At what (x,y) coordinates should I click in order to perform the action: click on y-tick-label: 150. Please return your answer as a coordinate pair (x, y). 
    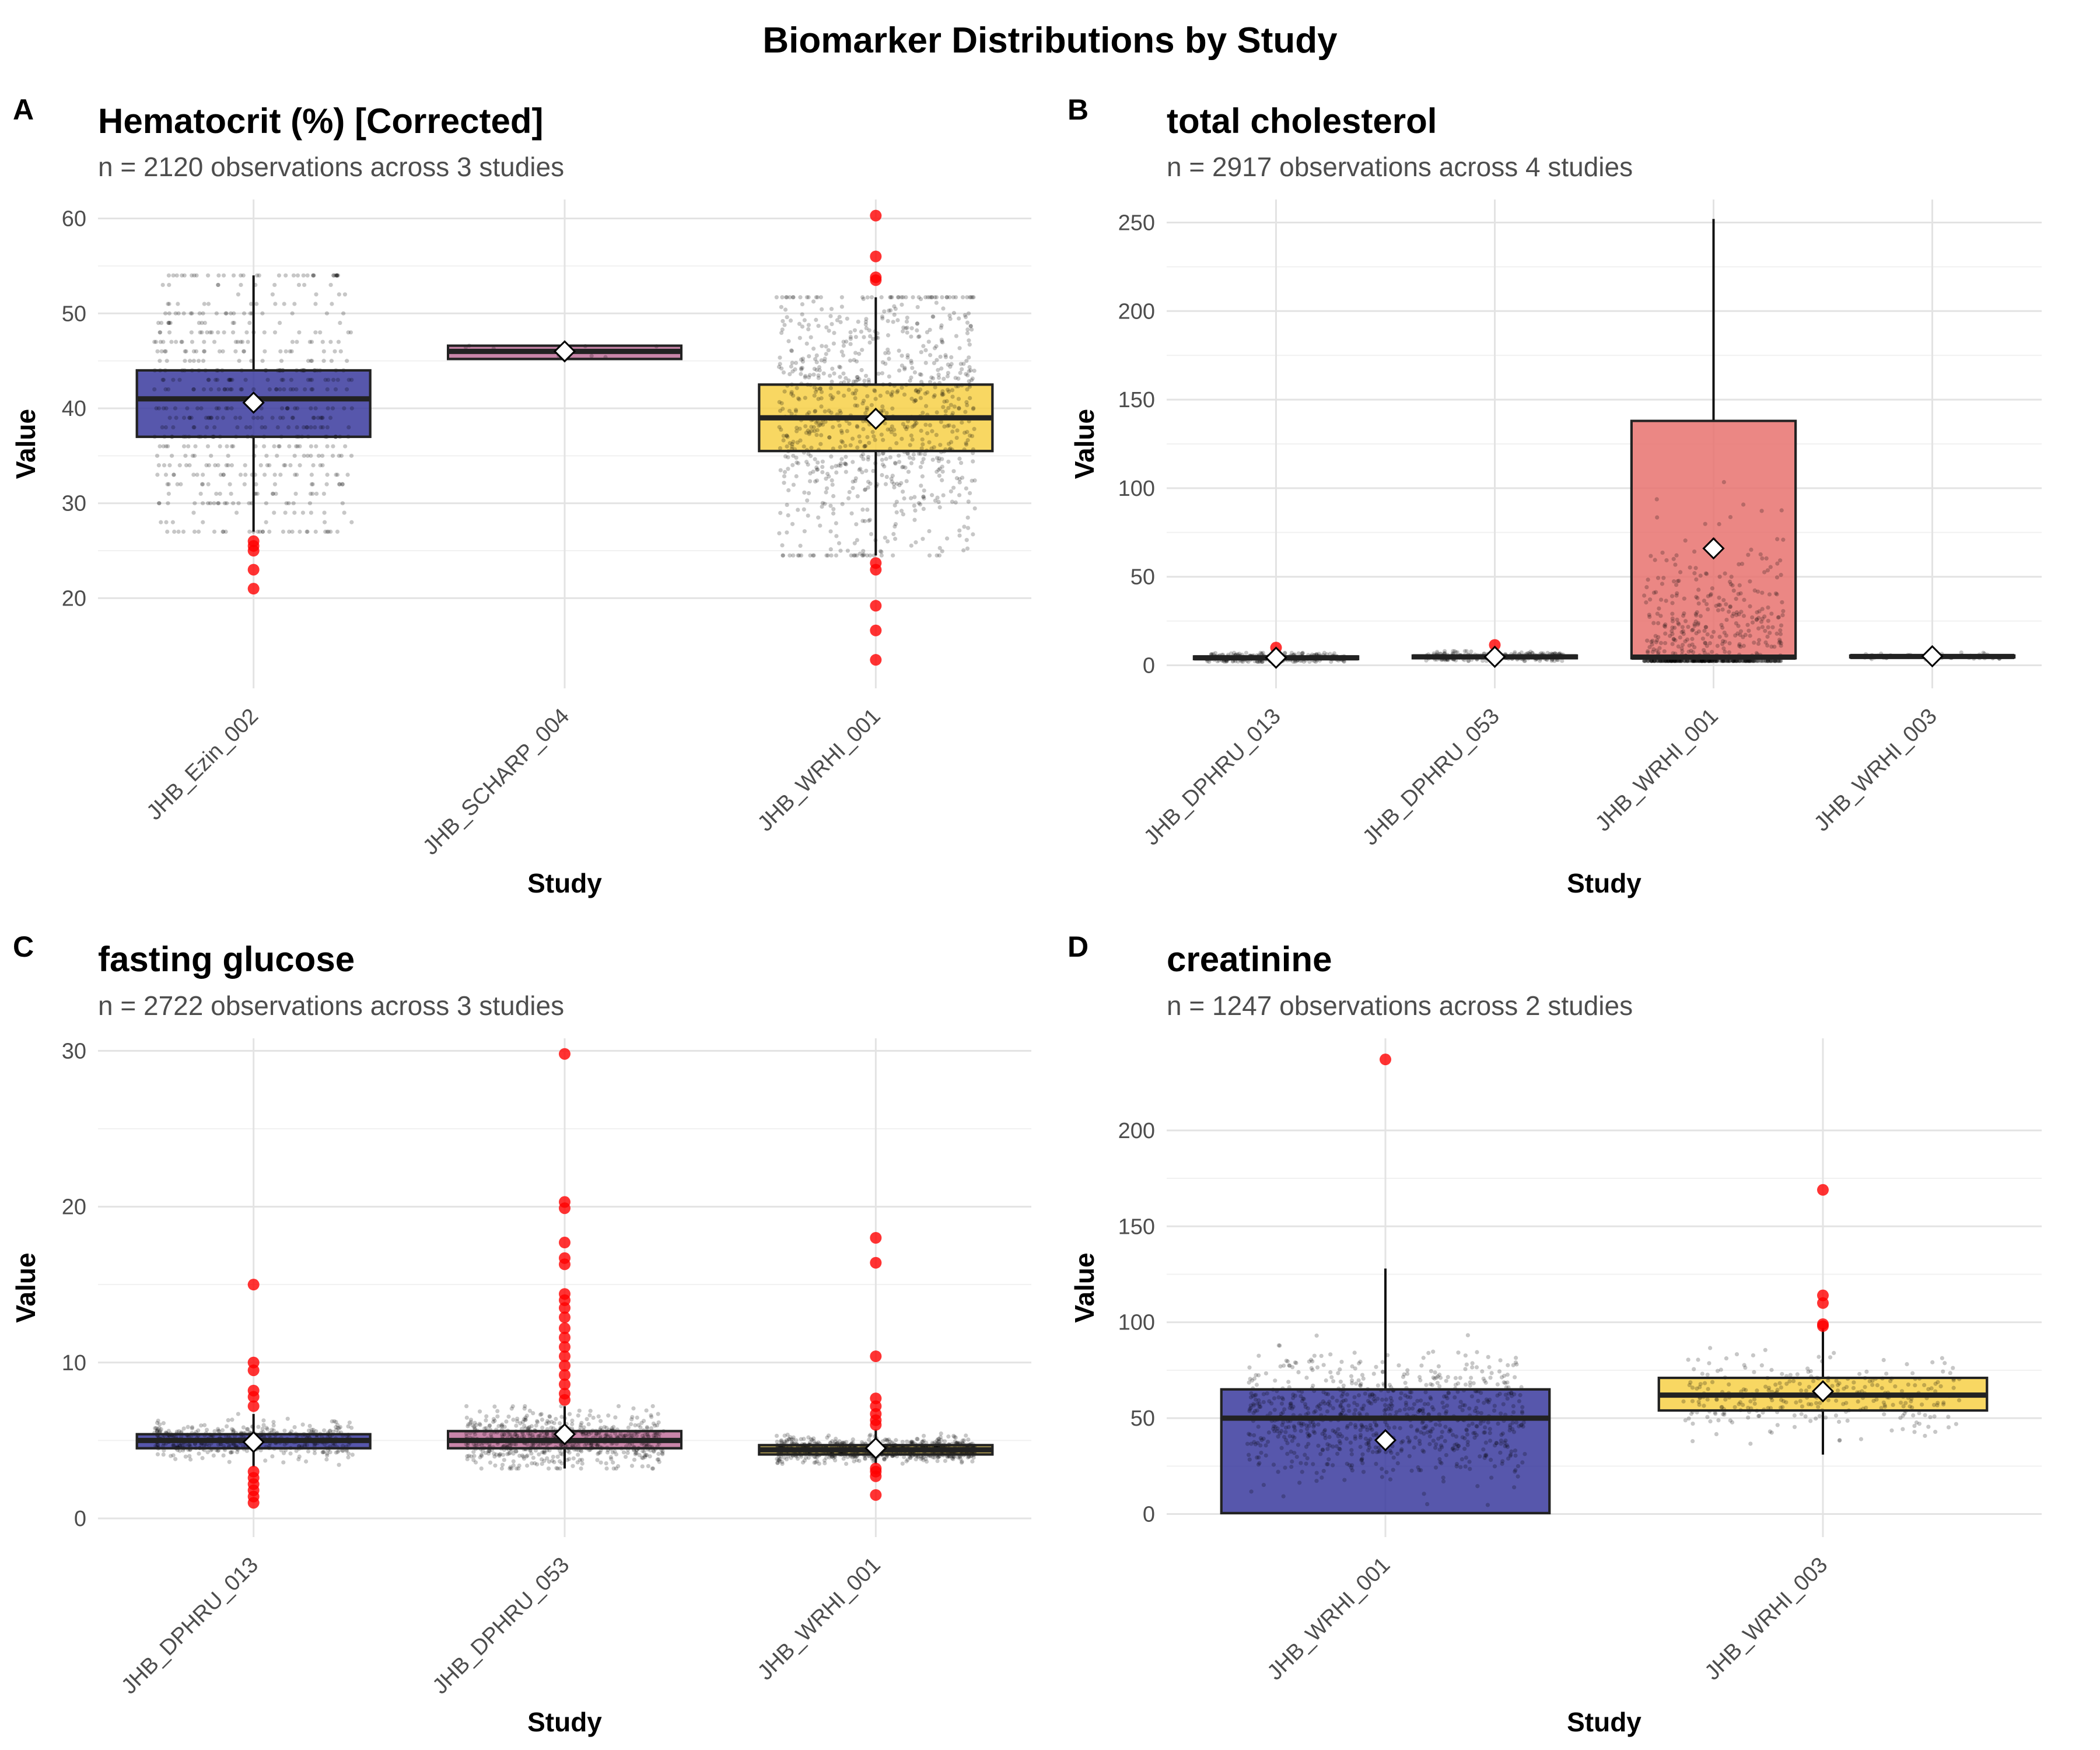
    Looking at the image, I should click on (1136, 400).